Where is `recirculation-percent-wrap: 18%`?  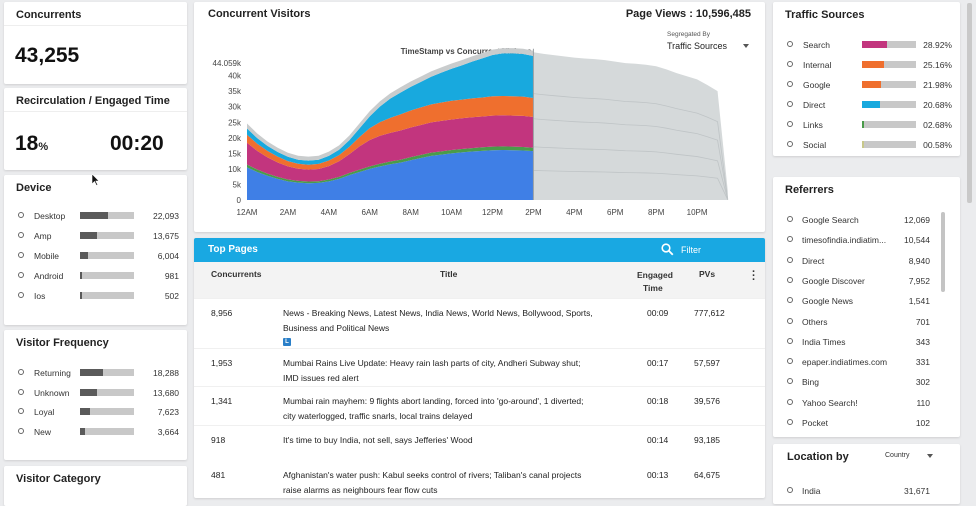
recirculation-percent-wrap: 18% is located at coordinates (31, 144).